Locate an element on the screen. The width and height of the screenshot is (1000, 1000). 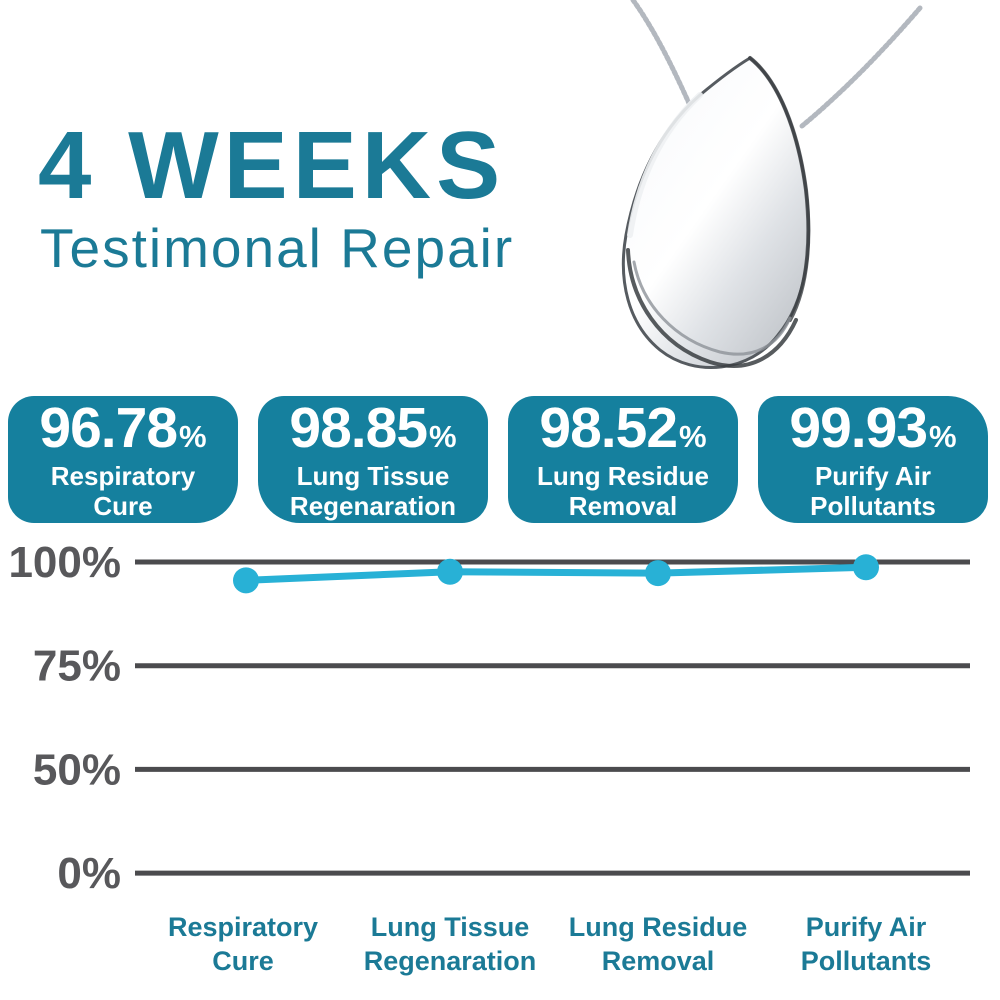
subheadline: Testimonal Repair is located at coordinates (277, 248).